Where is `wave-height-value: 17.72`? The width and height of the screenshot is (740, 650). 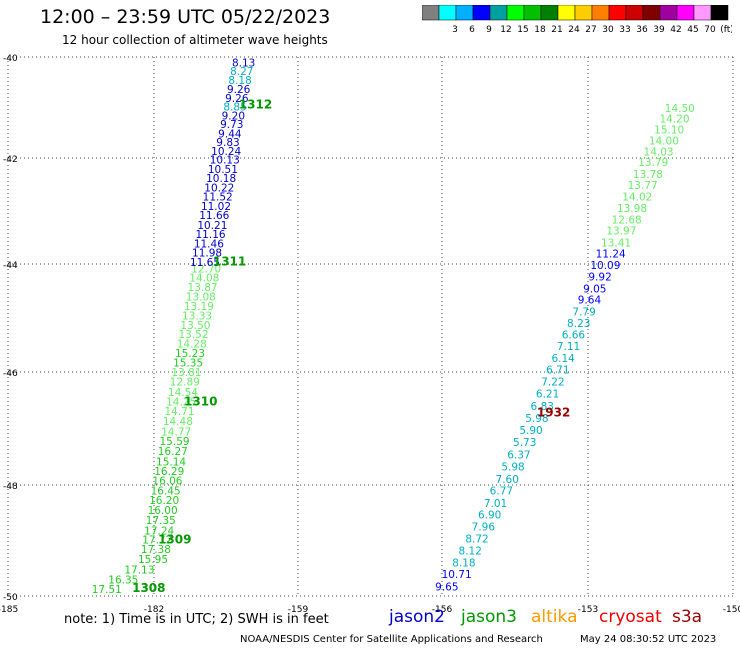 wave-height-value: 17.72 is located at coordinates (157, 540).